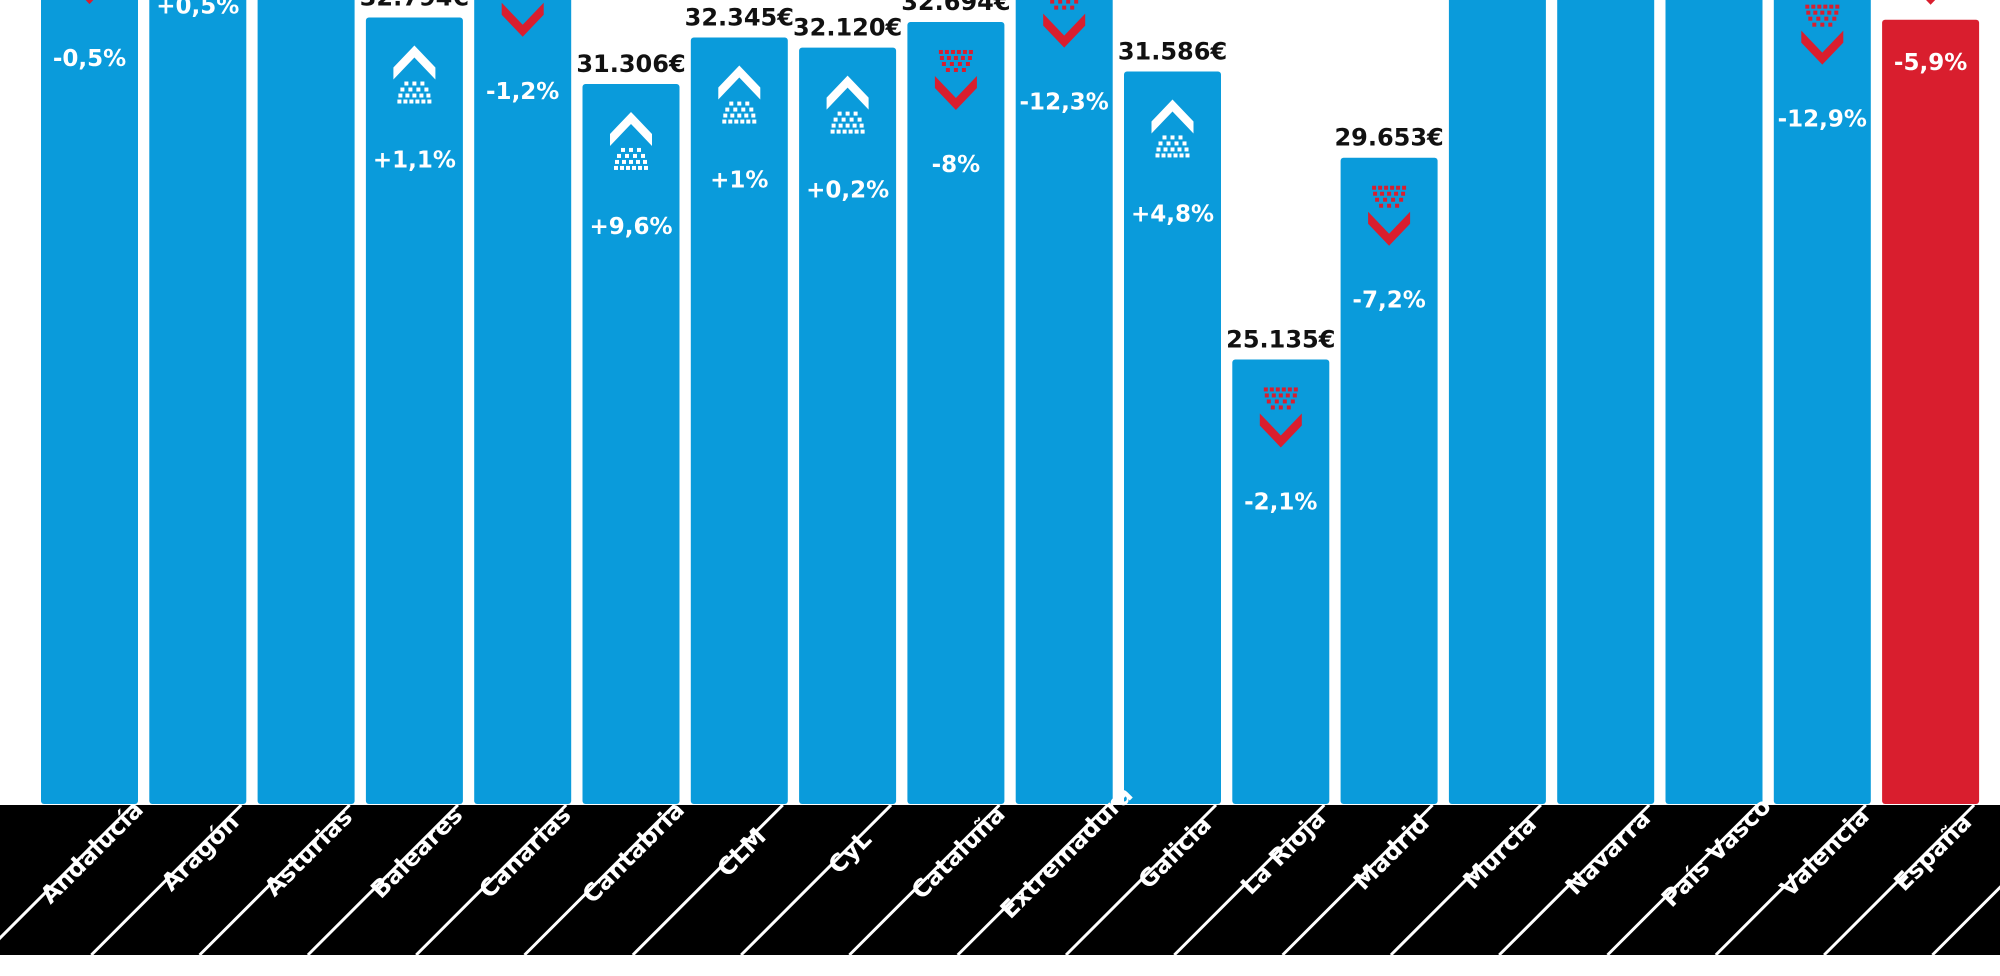 This screenshot has width=2000, height=976. Describe the element at coordinates (630, 227) in the screenshot. I see `change-label: +9,6%` at that location.